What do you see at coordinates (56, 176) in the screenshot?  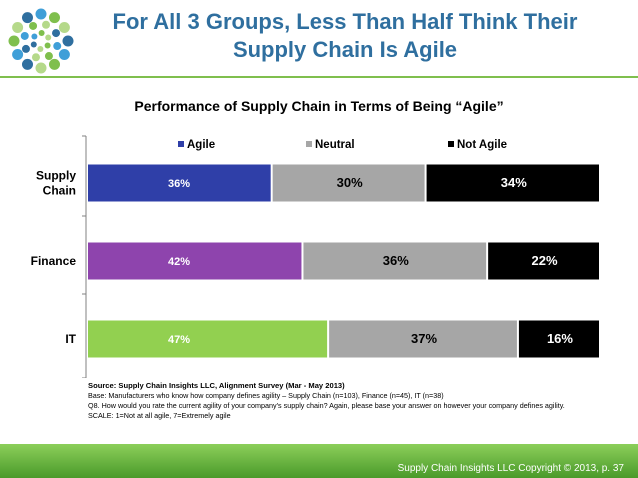 I see `category-label: Supply` at bounding box center [56, 176].